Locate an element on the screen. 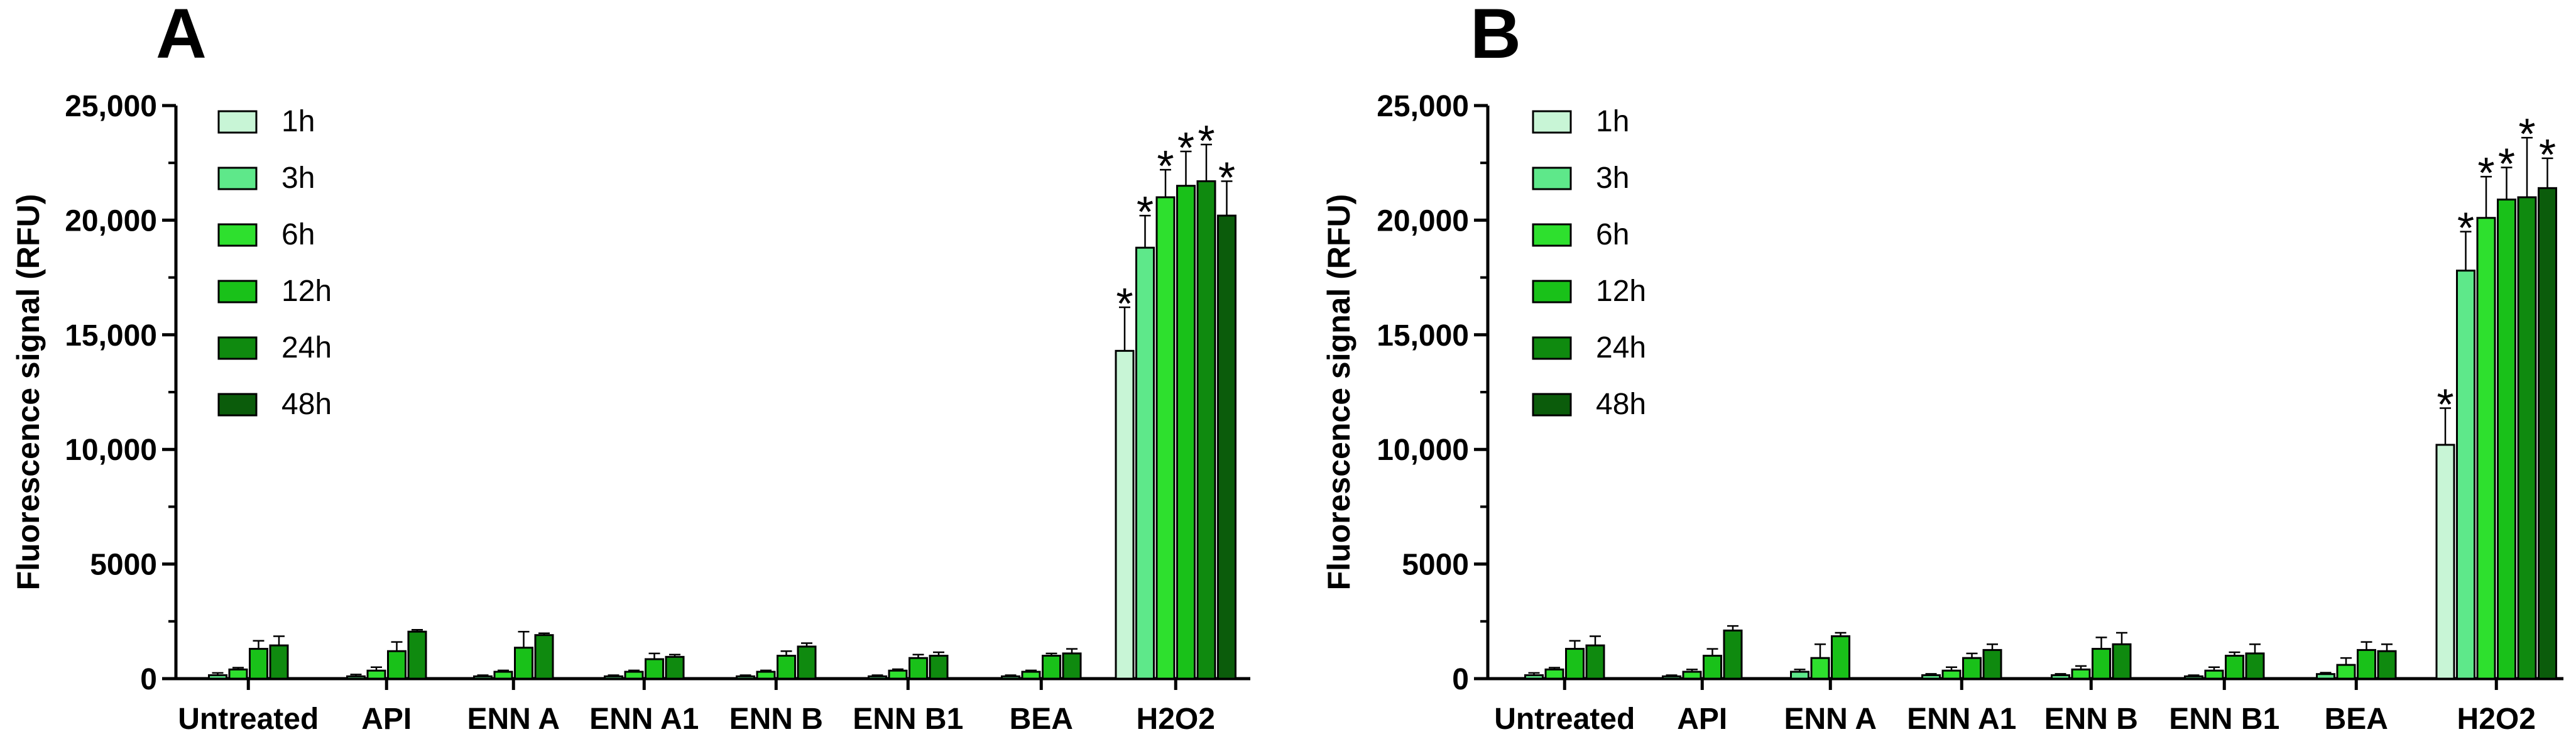 The width and height of the screenshot is (2576, 744). category-label: ENN A1 is located at coordinates (1961, 719).